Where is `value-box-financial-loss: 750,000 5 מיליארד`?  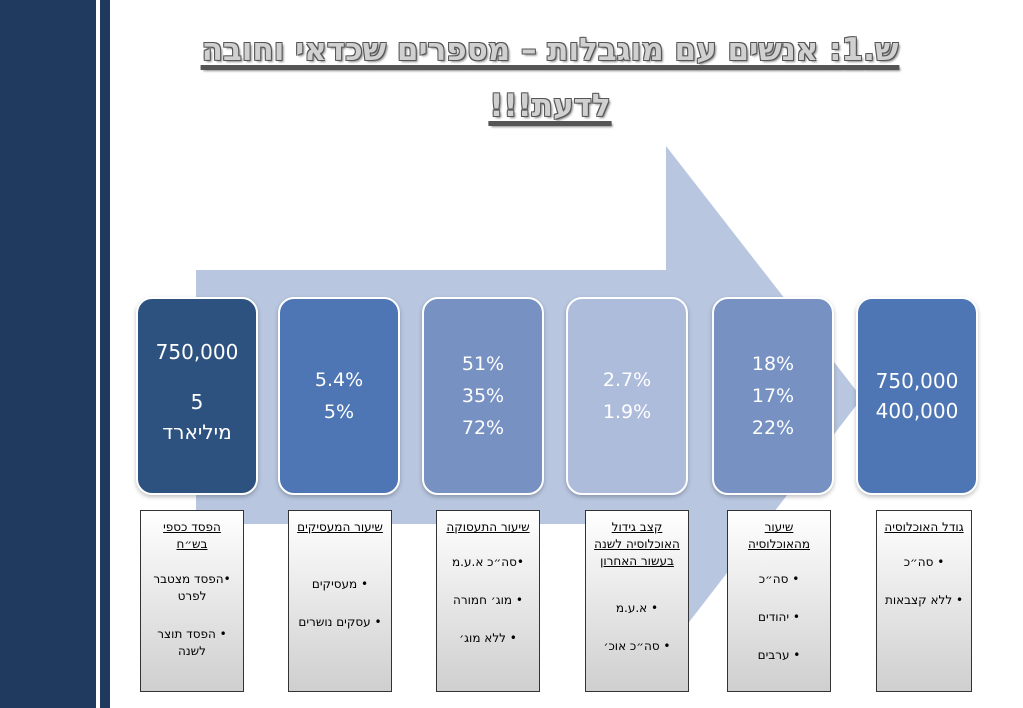
value-box-financial-loss: 750,000 5 מיליארד is located at coordinates (197, 396).